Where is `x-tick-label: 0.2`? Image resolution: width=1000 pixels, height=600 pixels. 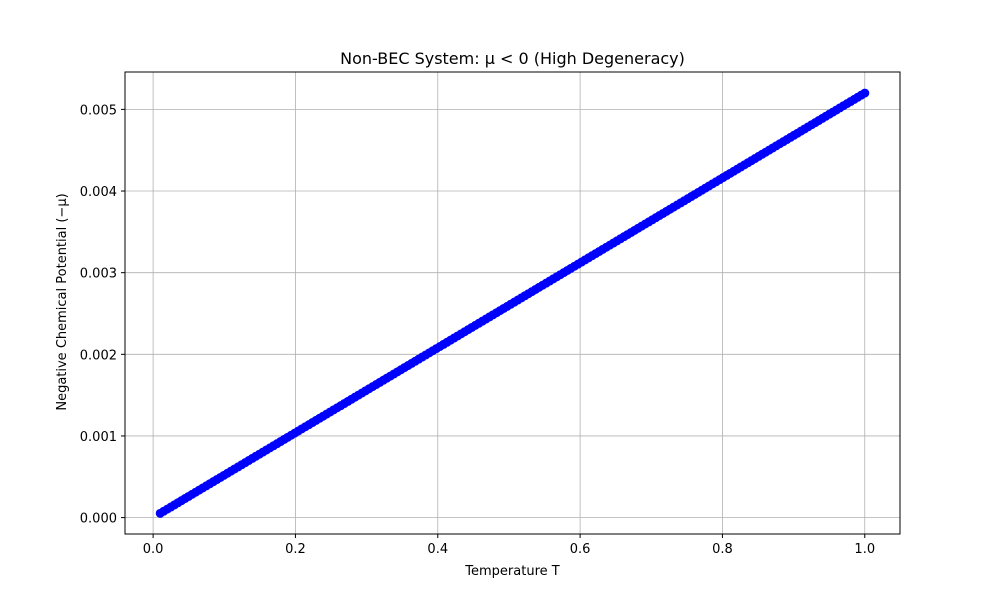 x-tick-label: 0.2 is located at coordinates (295, 549).